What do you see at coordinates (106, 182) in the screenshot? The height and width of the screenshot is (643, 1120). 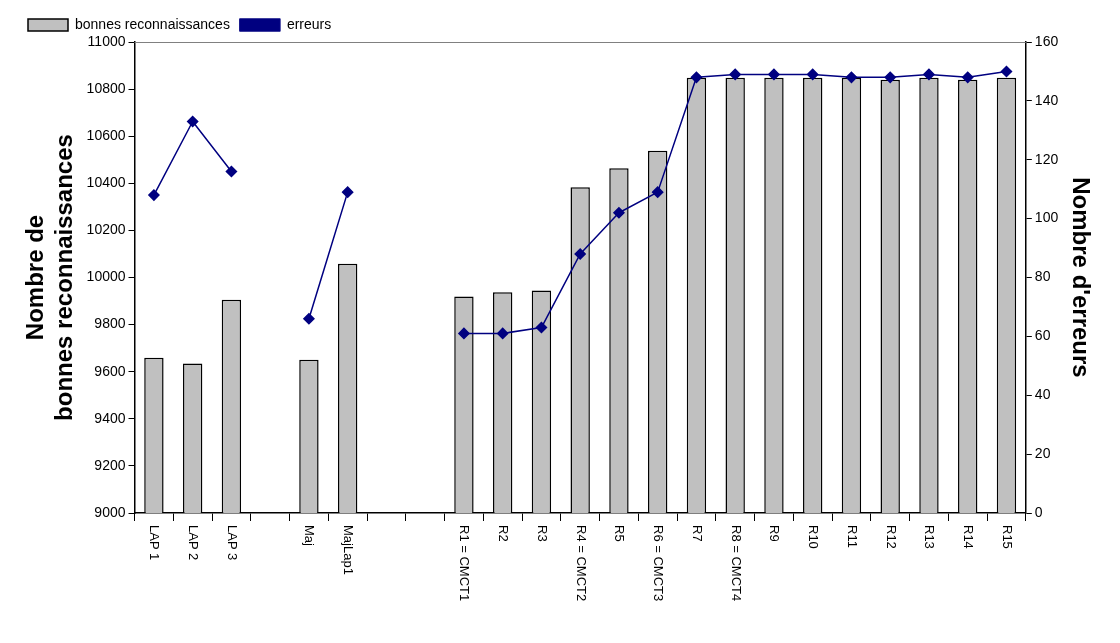 I see `y-tick-label: 10400` at bounding box center [106, 182].